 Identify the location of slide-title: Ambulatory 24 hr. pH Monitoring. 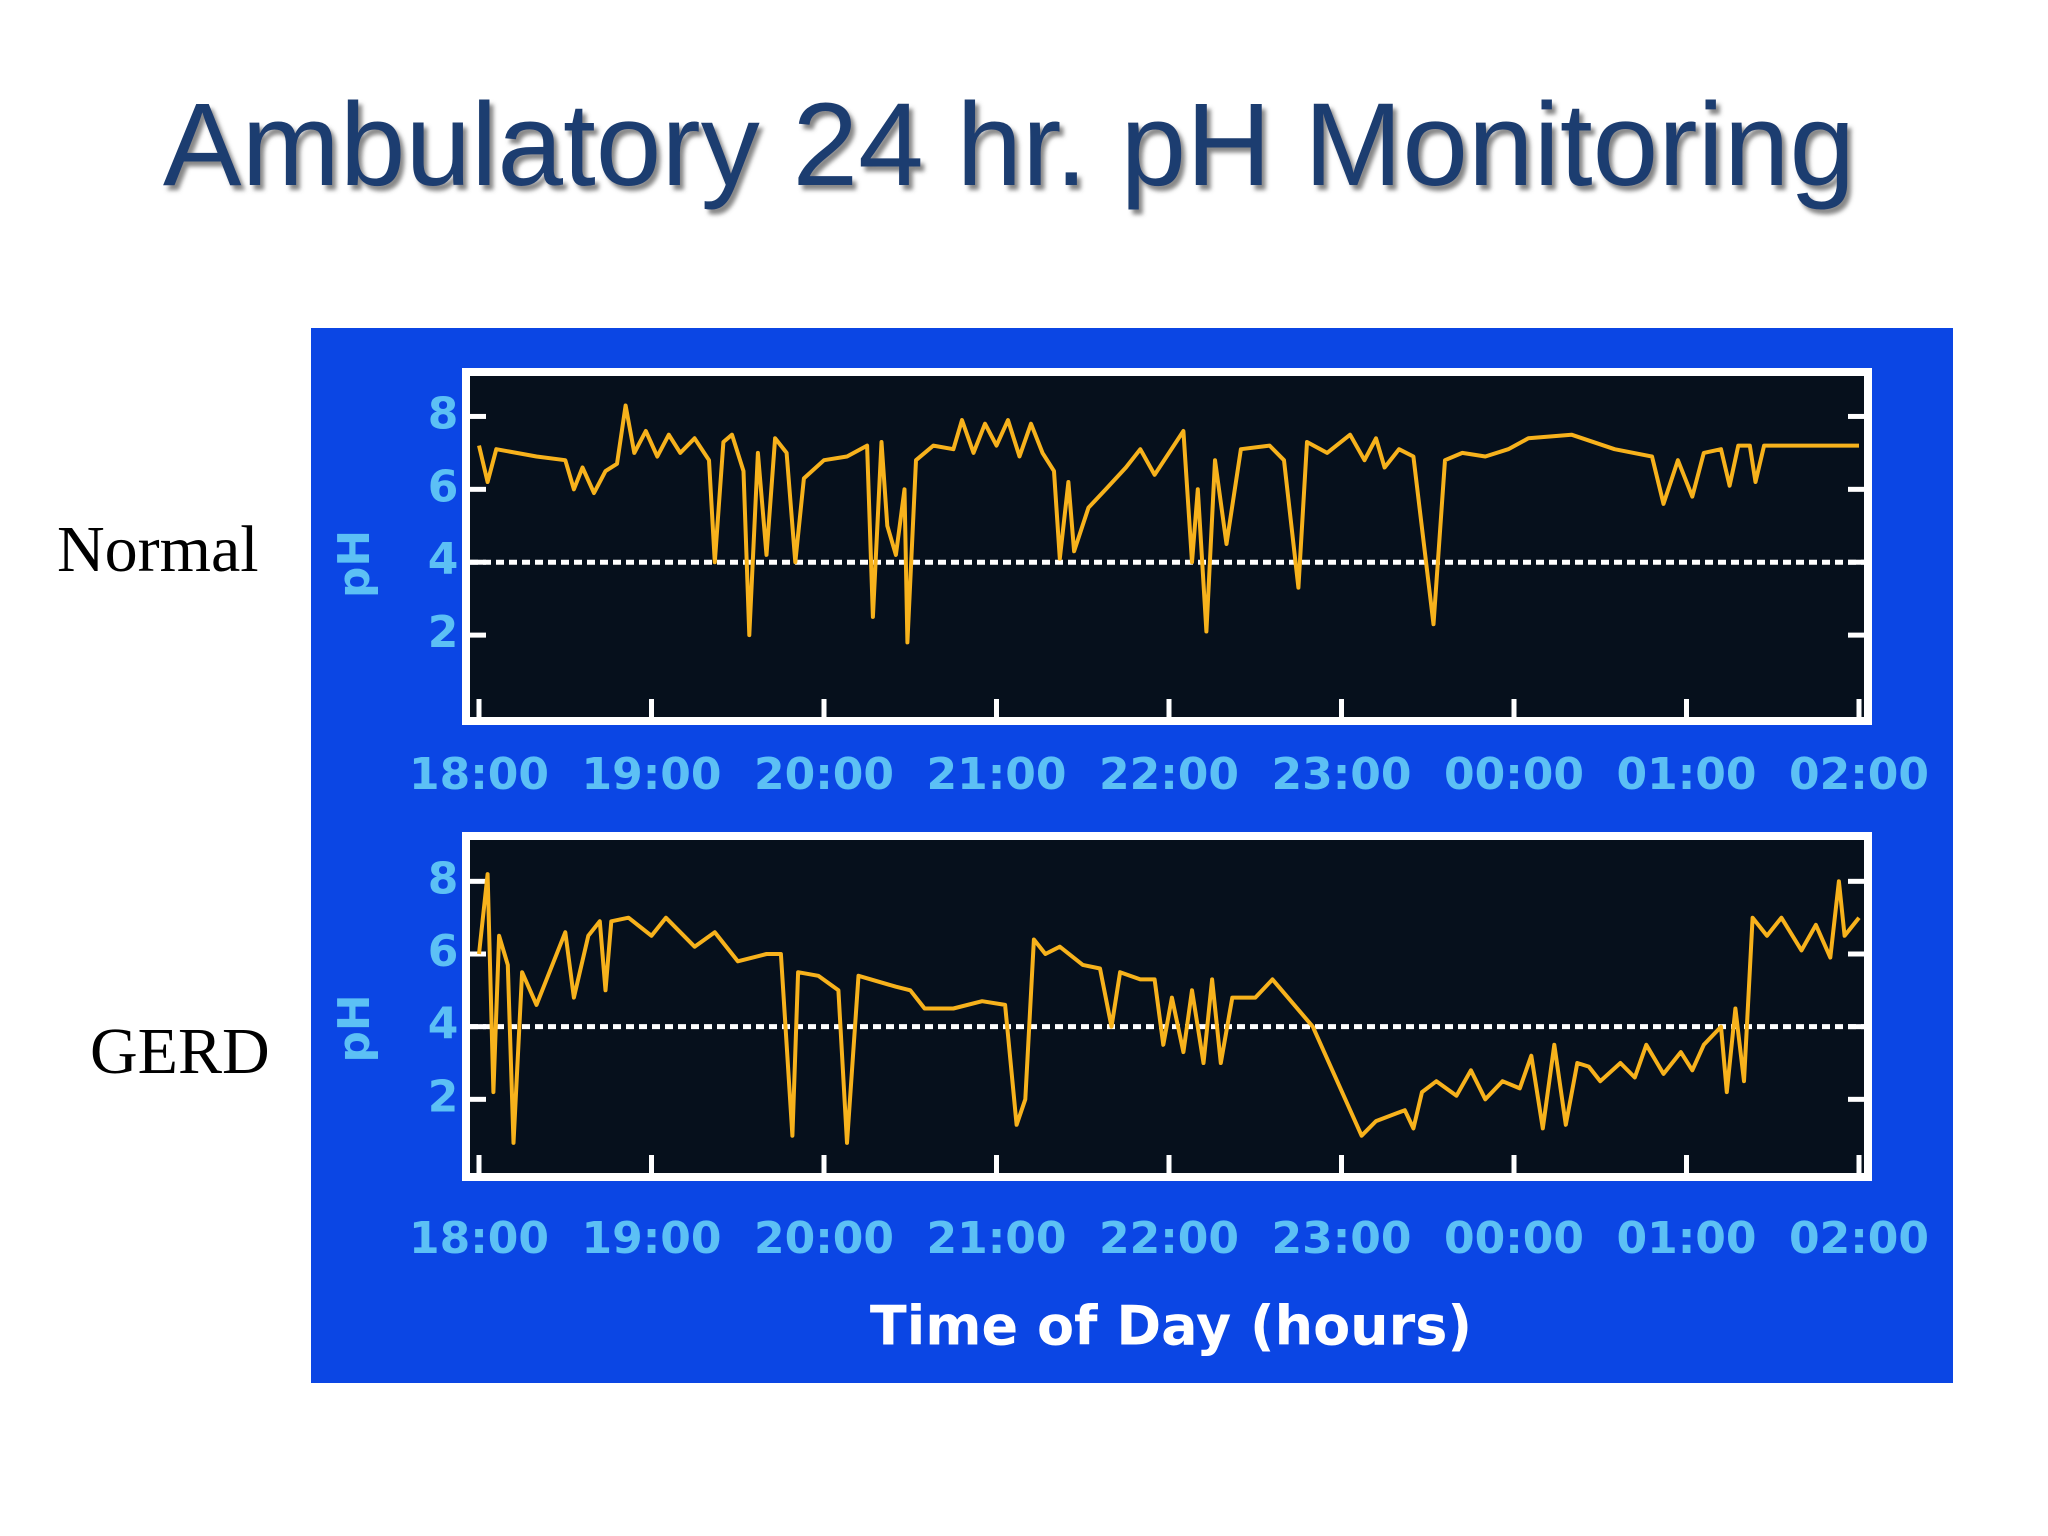
(1009, 145).